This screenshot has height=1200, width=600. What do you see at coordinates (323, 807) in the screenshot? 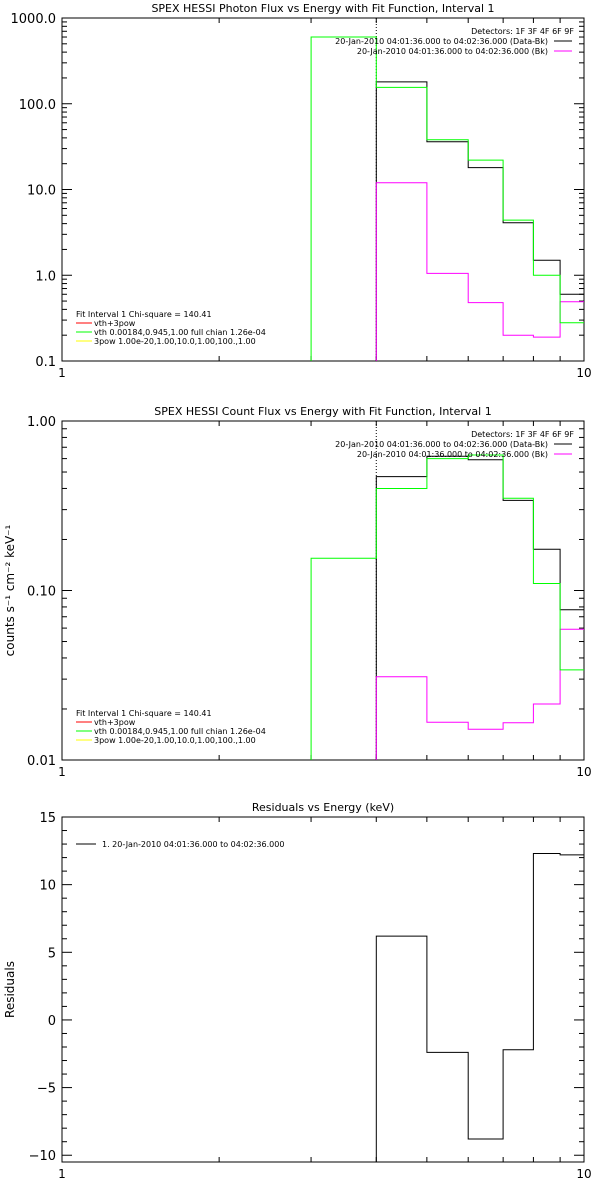
I see `chart-title: Residuals vs Energy (keV)` at bounding box center [323, 807].